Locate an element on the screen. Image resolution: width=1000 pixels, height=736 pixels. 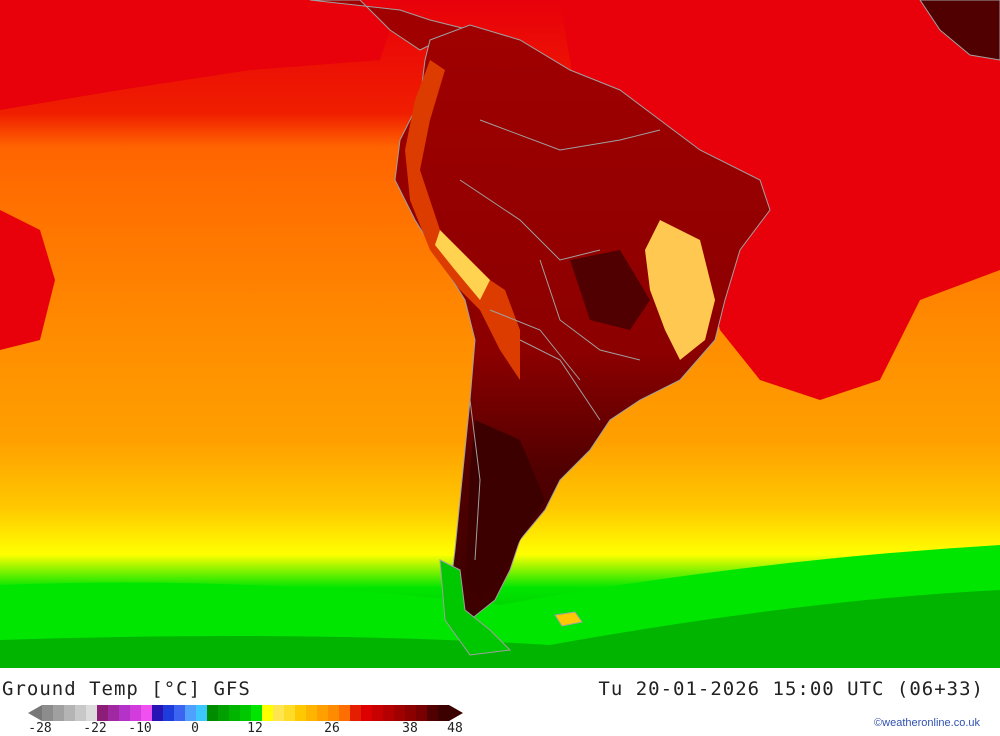
chaco-hot-core is located at coordinates (610, 290).